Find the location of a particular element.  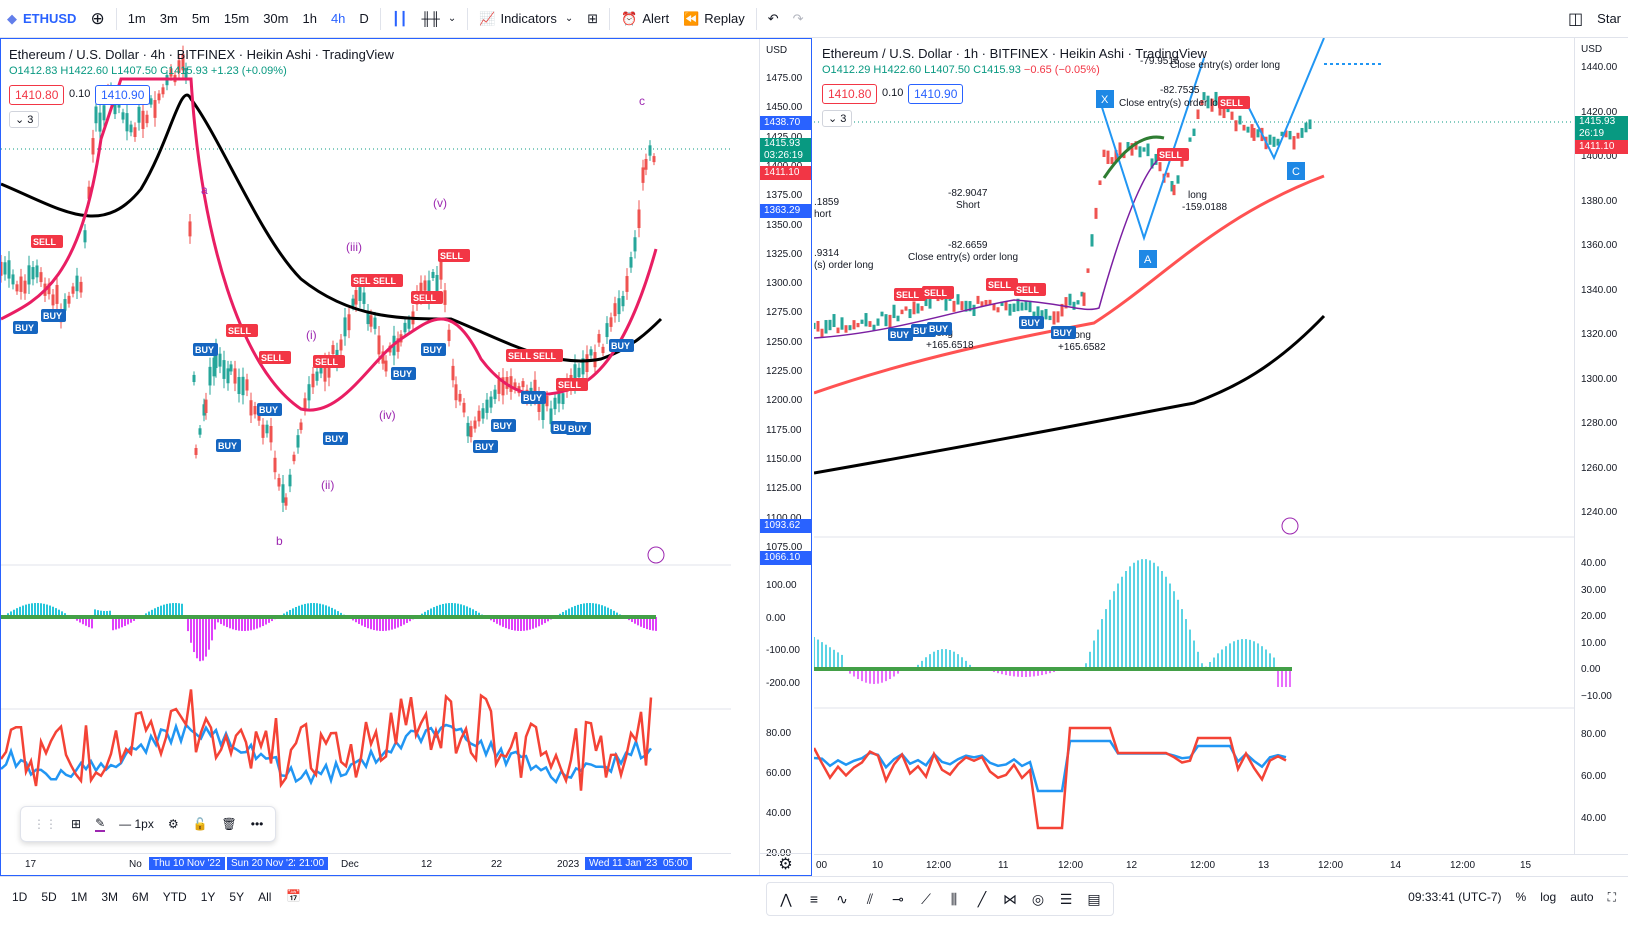

fib-tool-icon: ≡ is located at coordinates (814, 899).